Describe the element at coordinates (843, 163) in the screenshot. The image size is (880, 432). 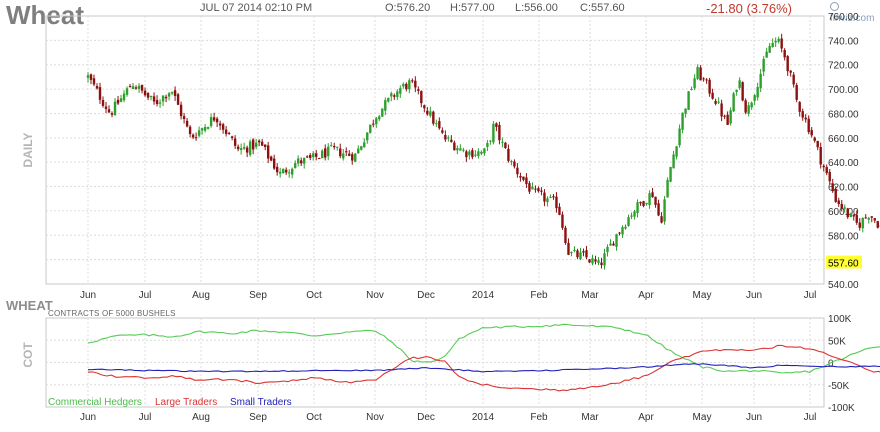
I see `price-y-tick-label: 640.00` at that location.